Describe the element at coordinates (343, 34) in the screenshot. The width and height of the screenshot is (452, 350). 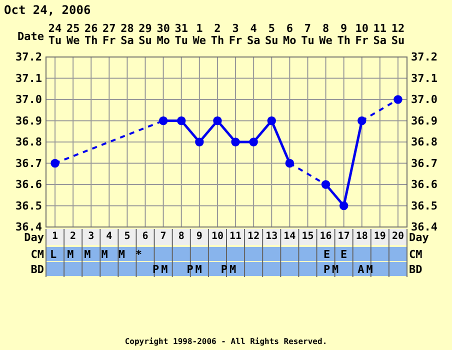
I see `x2-tick-label: 9 Th` at that location.